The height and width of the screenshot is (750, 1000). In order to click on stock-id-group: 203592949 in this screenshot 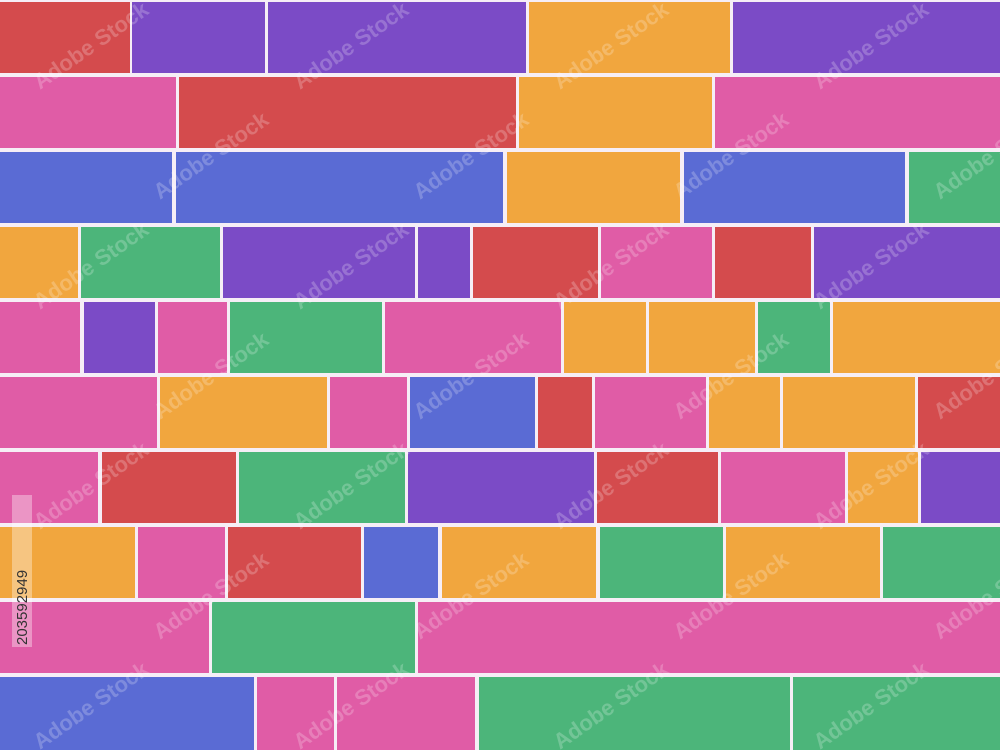, I will do `click(22, 571)`.